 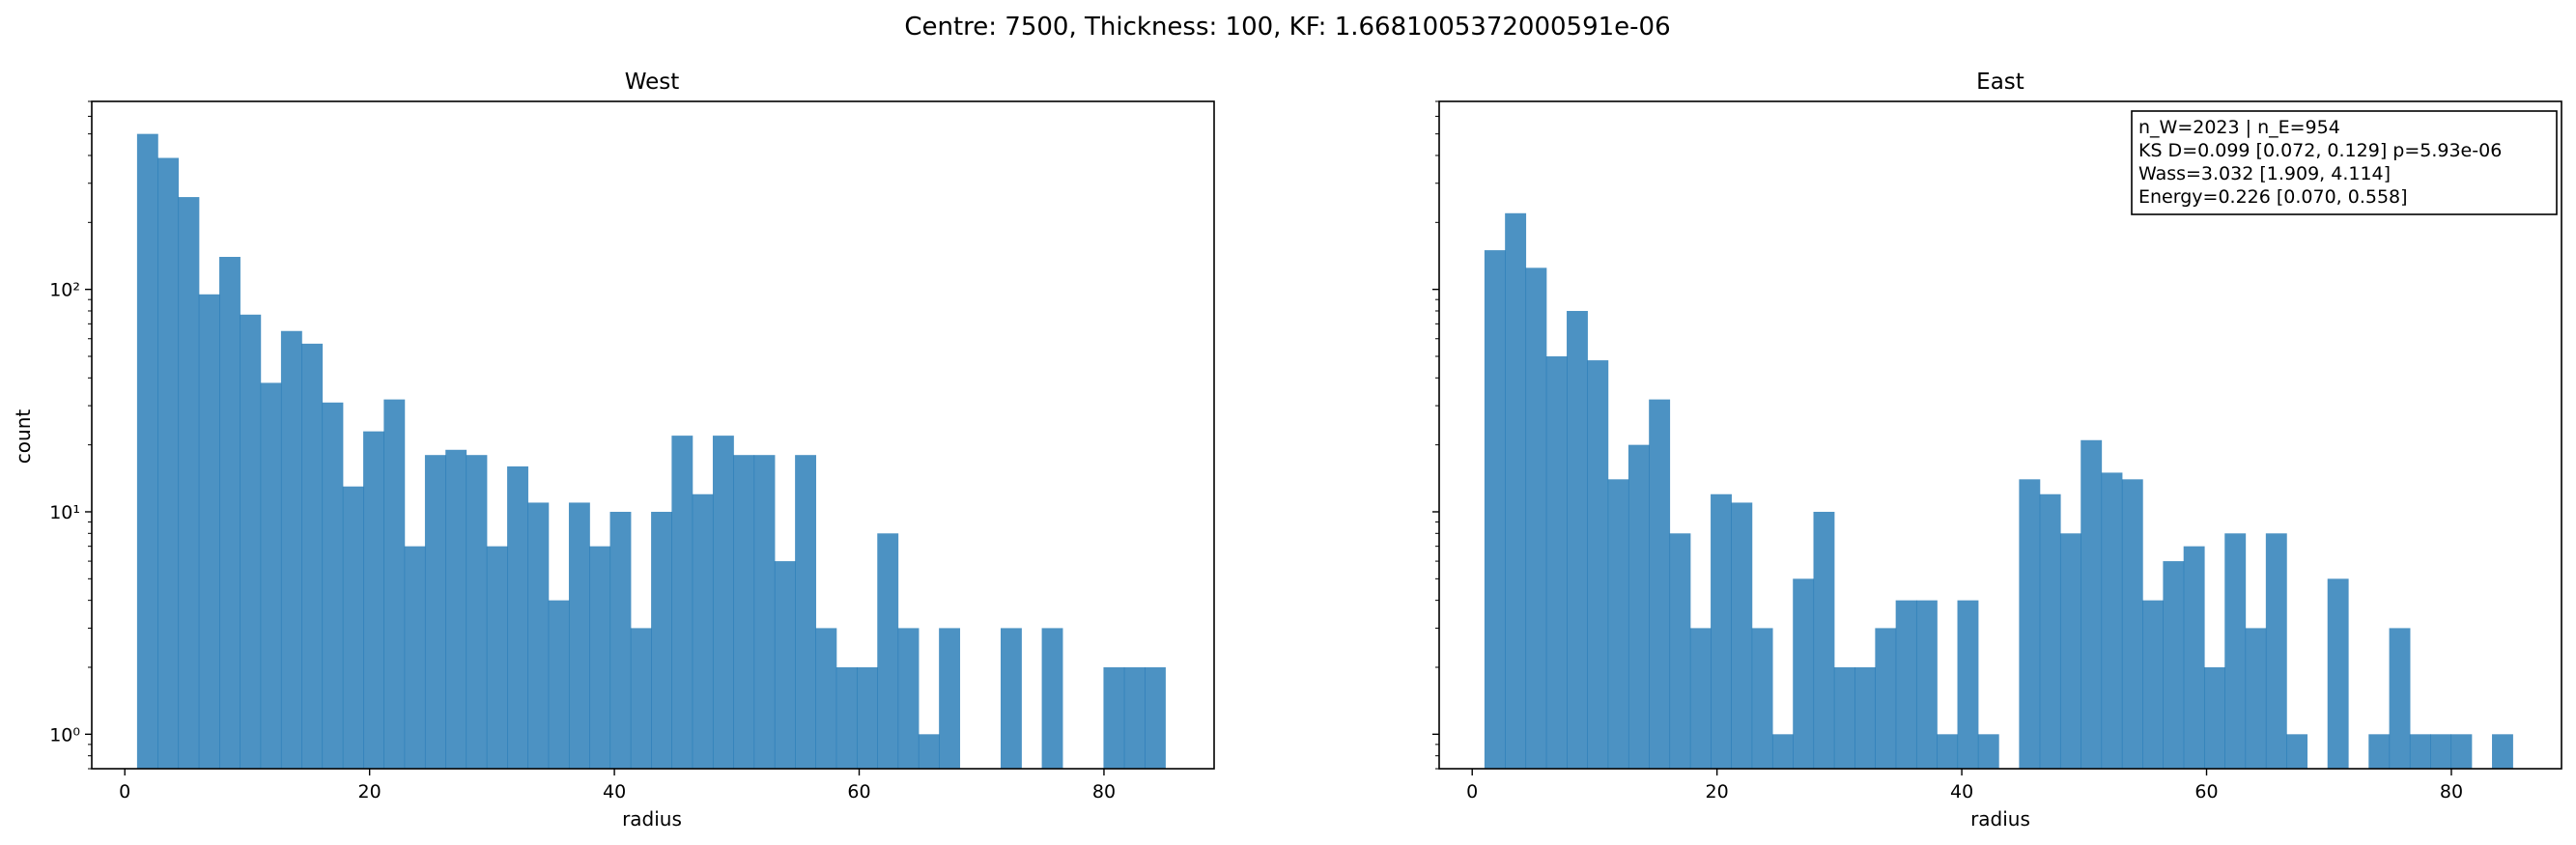 I want to click on east-x-tick-label: 20, so click(x=1717, y=792).